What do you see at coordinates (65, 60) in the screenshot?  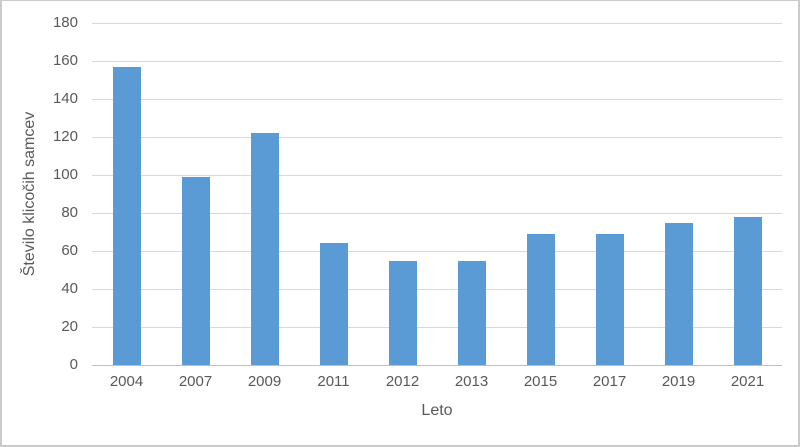 I see `y-tick-label: 160` at bounding box center [65, 60].